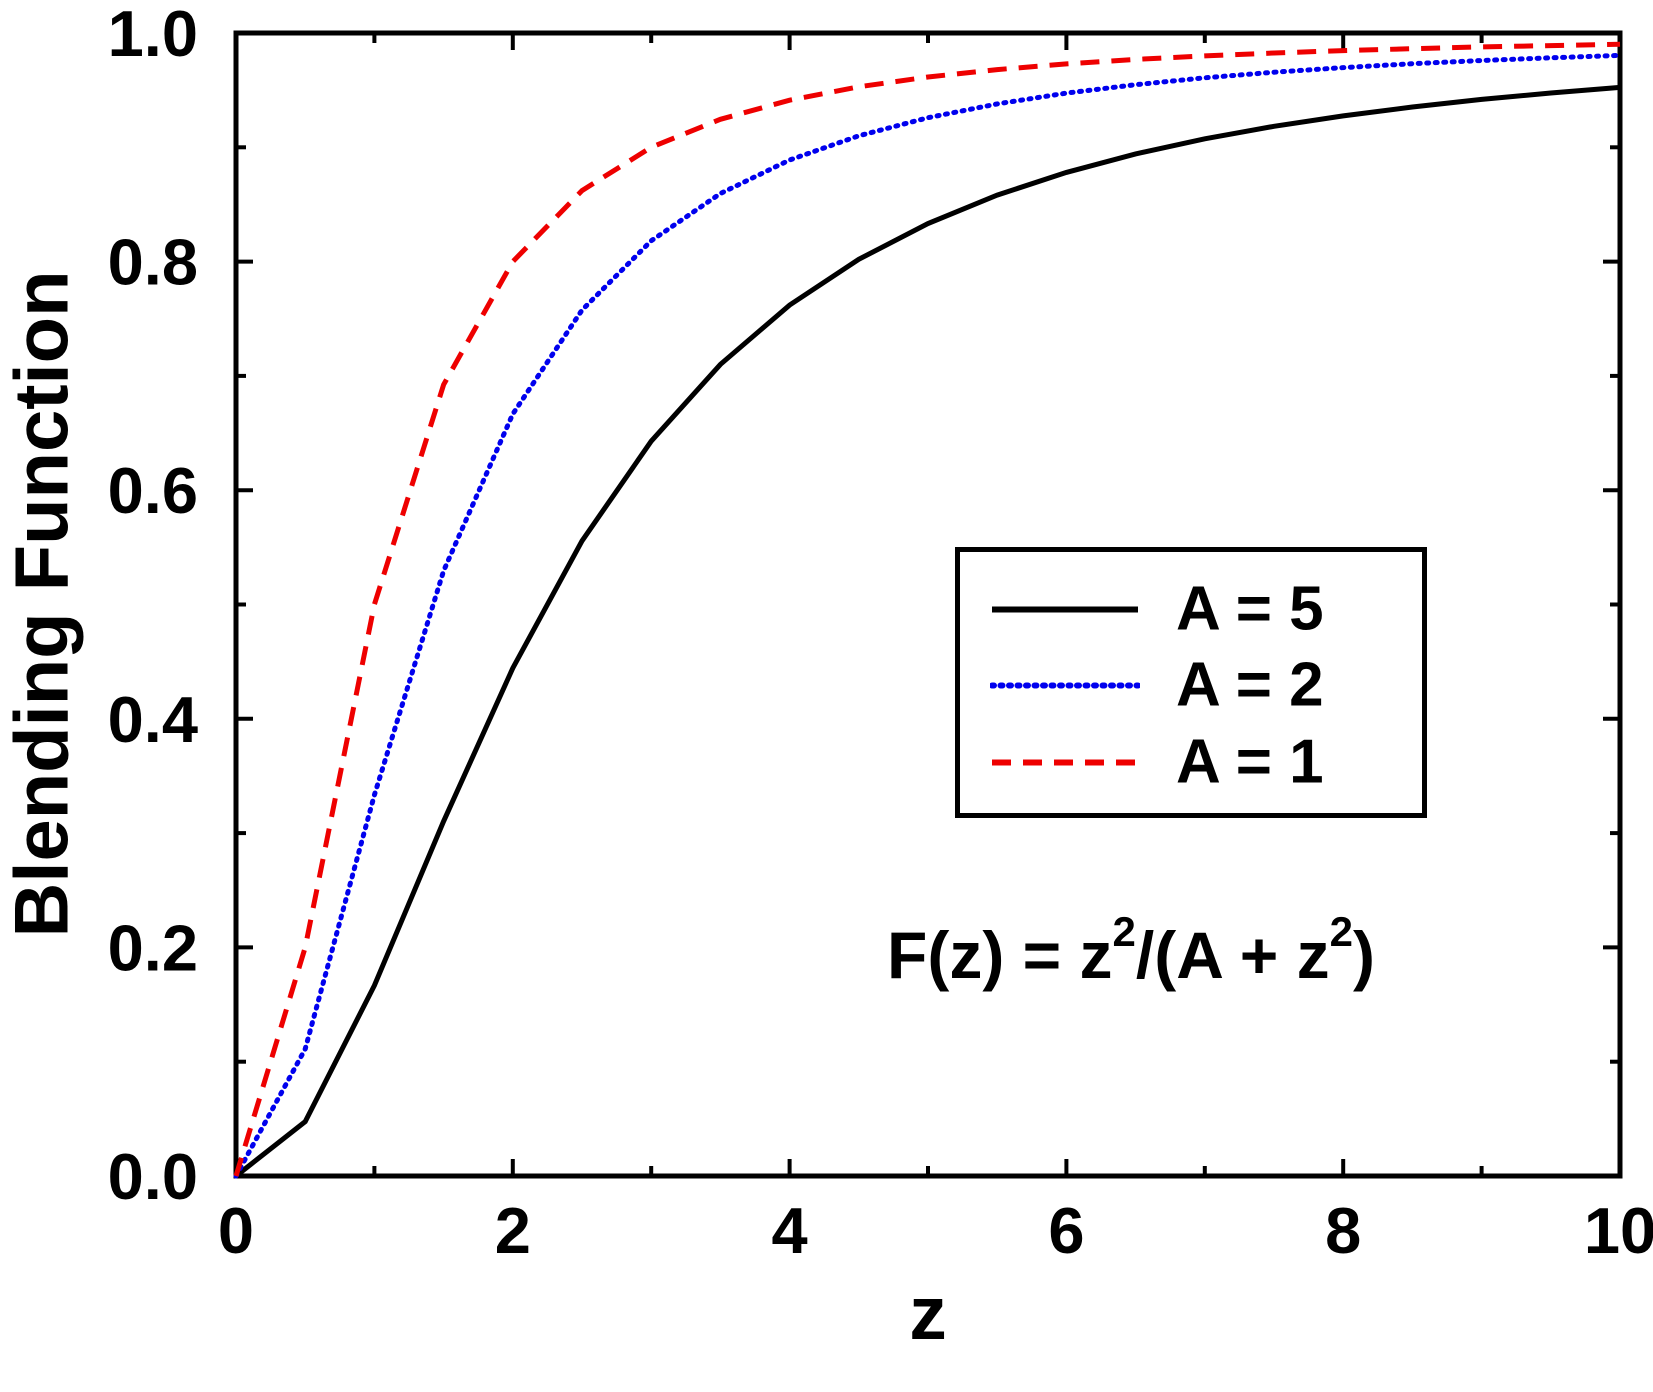  I want to click on legend-label: A = 5, so click(1250, 609).